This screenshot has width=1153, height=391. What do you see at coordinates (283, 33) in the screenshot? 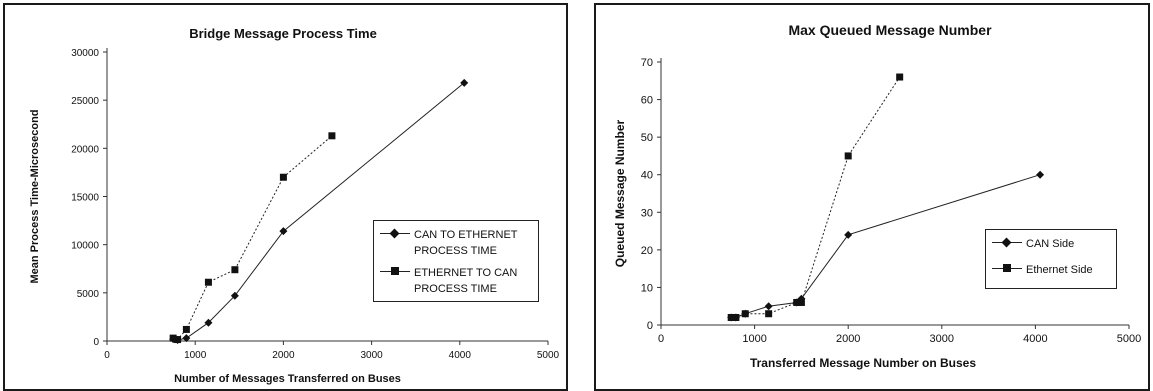
I see `chart-title: Bridge Message Process Time` at bounding box center [283, 33].